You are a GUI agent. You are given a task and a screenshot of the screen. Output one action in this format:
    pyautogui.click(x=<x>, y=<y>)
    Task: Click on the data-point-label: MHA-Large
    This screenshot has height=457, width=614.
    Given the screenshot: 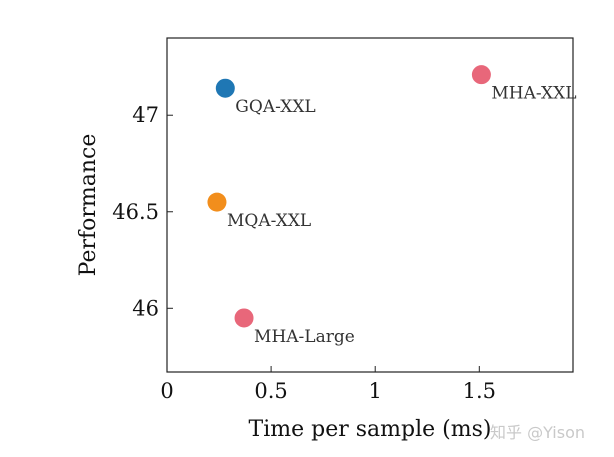 What is the action you would take?
    pyautogui.click(x=304, y=337)
    